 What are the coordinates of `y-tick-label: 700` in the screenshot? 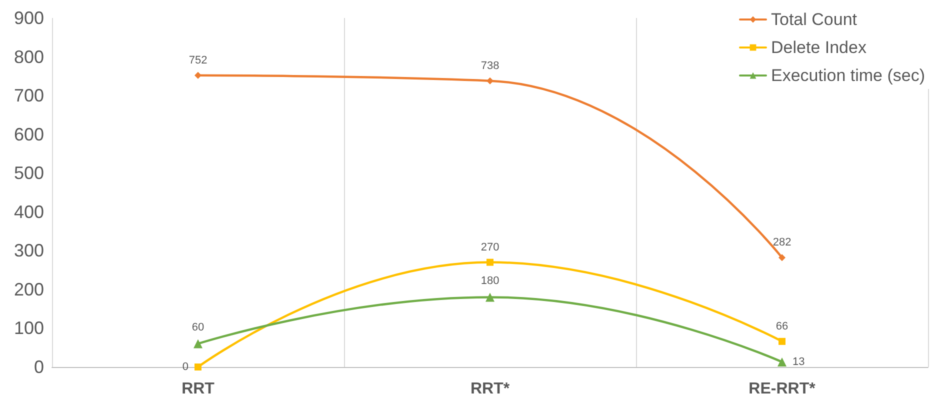 It's located at (29, 96).